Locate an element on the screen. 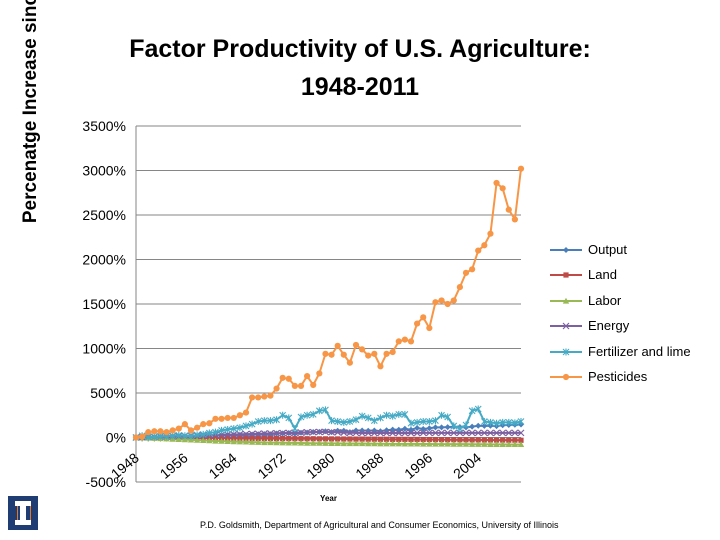  legend-swatch-labor is located at coordinates (566, 300).